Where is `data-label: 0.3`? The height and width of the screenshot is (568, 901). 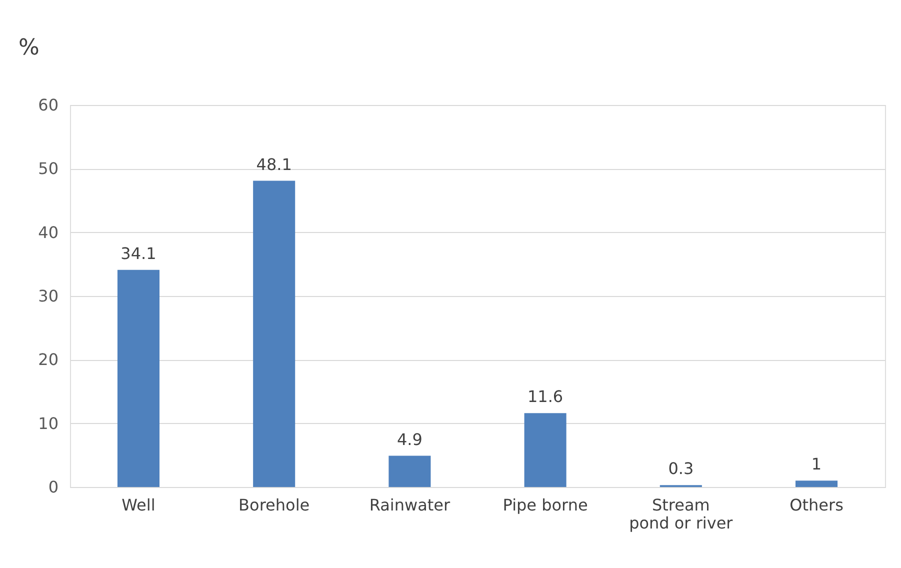 data-label: 0.3 is located at coordinates (681, 468).